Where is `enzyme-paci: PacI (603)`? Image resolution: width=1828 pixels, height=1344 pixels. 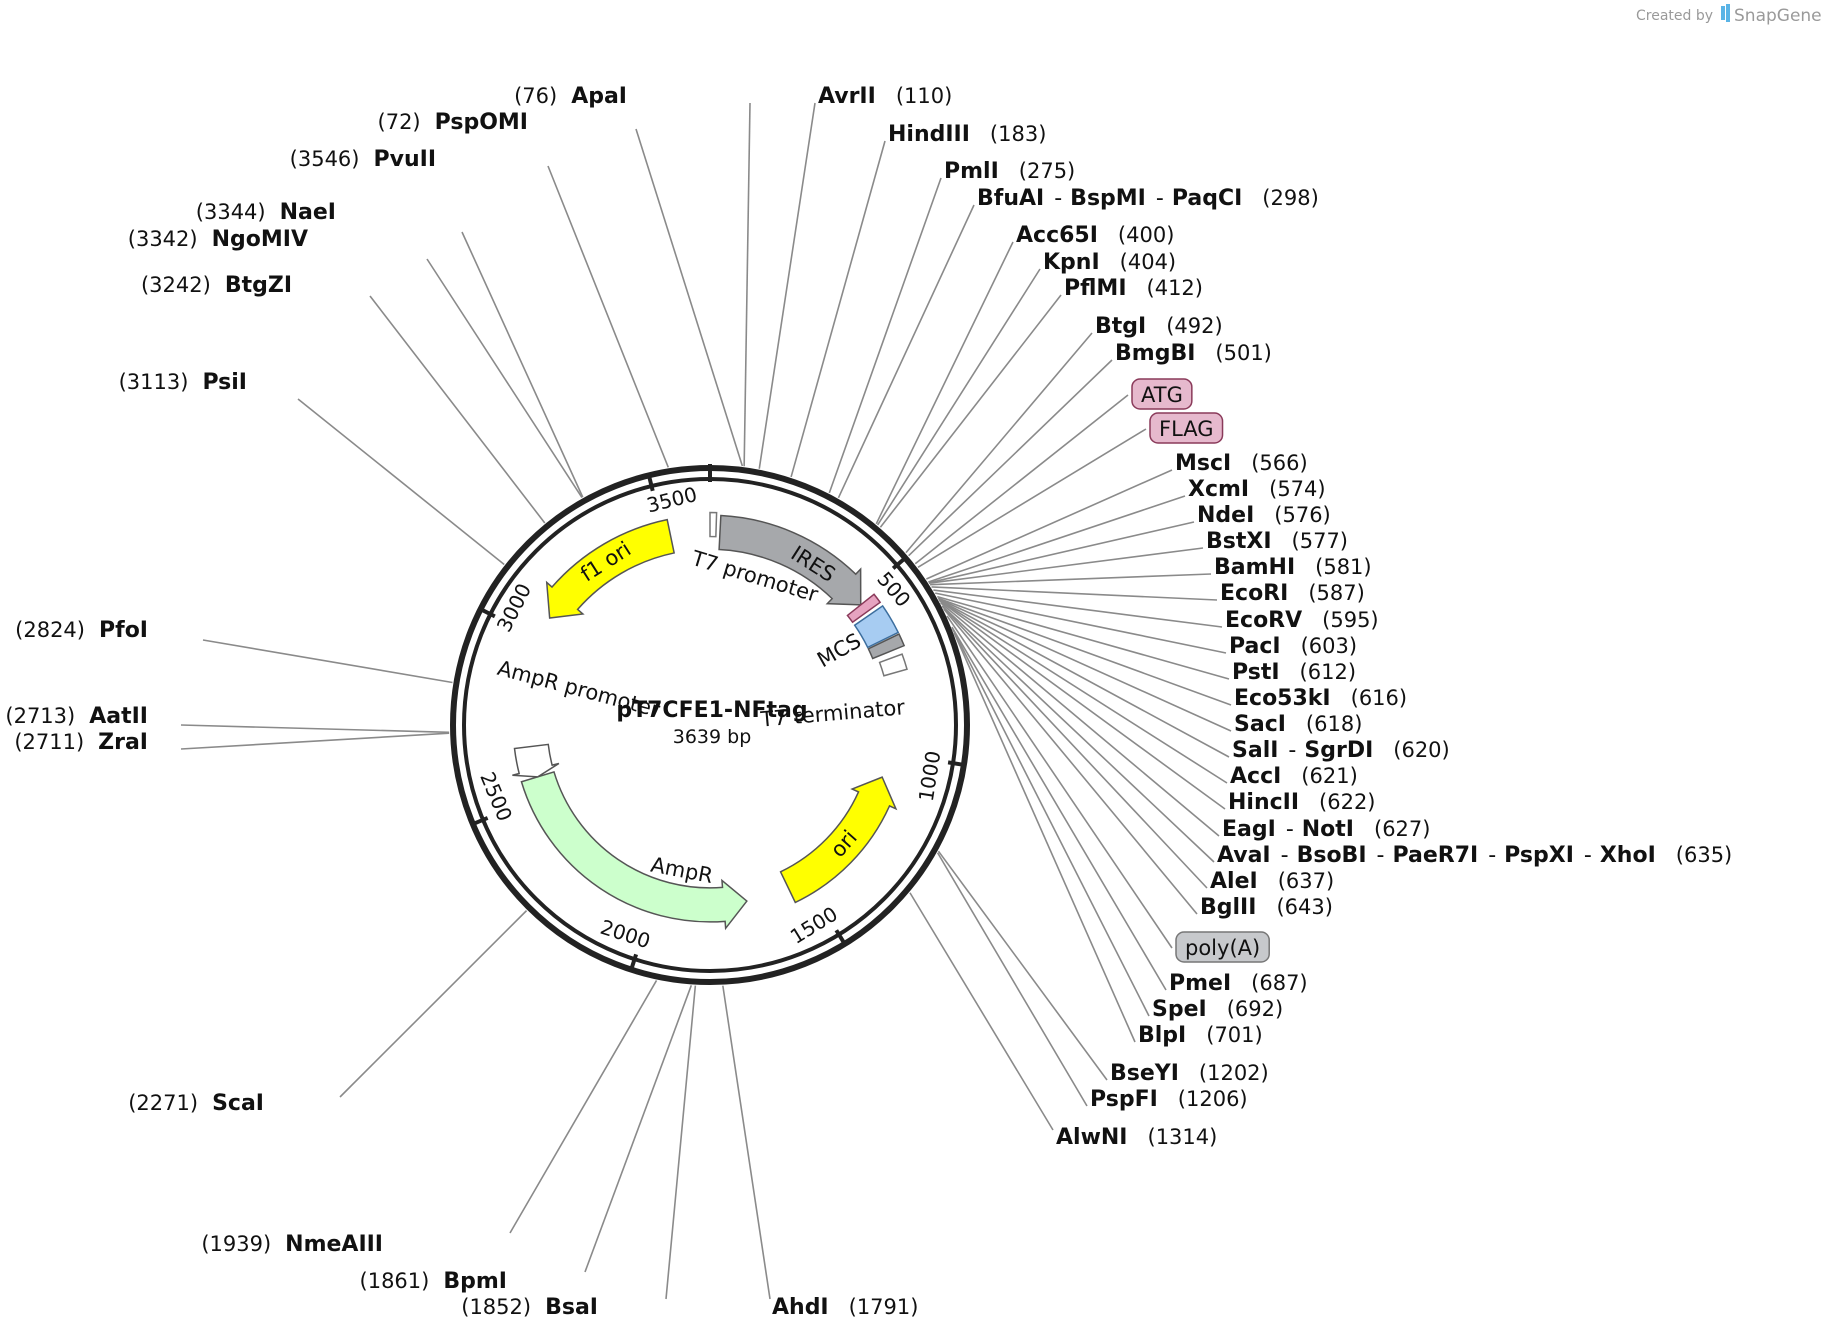
enzyme-paci: PacI (603) is located at coordinates (1293, 646).